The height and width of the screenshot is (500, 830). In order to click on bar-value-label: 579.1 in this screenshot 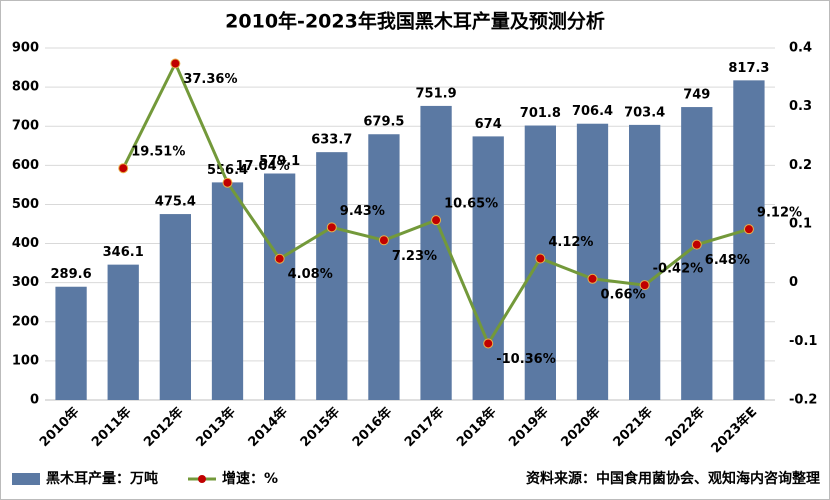, I will do `click(279, 161)`.